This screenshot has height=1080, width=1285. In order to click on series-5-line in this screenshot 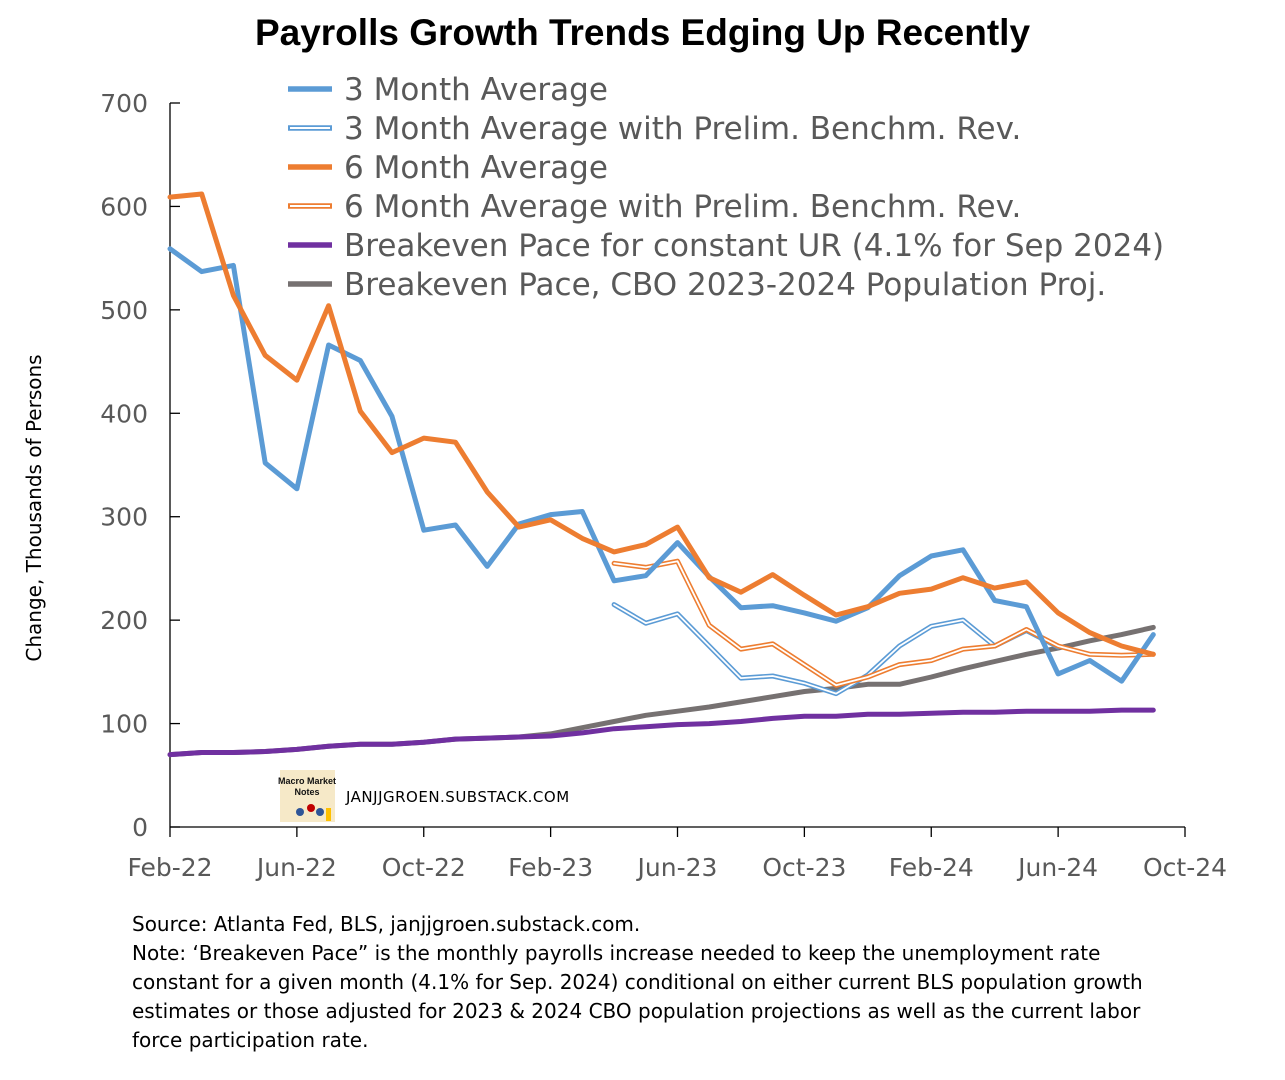, I will do `click(661, 732)`.